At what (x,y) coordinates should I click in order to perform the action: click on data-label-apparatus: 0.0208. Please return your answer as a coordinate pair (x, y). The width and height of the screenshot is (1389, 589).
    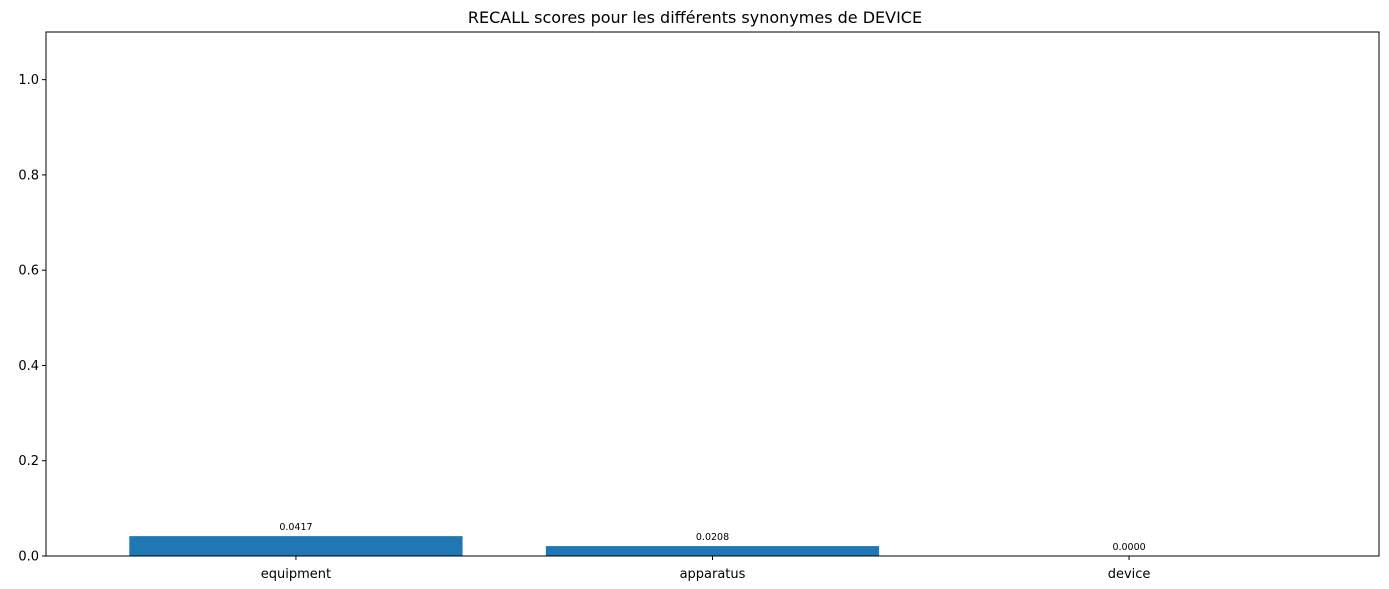
    Looking at the image, I should click on (712, 537).